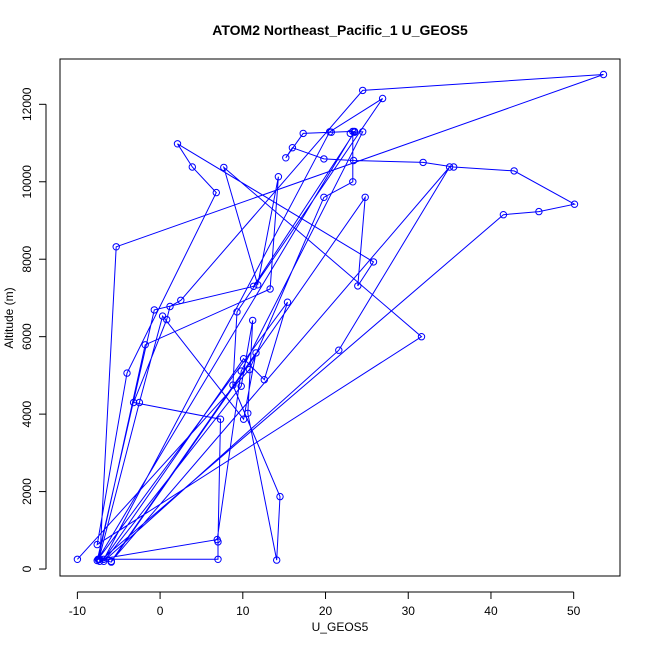 Image resolution: width=650 pixels, height=655 pixels. What do you see at coordinates (409, 611) in the screenshot?
I see `x-tick-label: 30` at bounding box center [409, 611].